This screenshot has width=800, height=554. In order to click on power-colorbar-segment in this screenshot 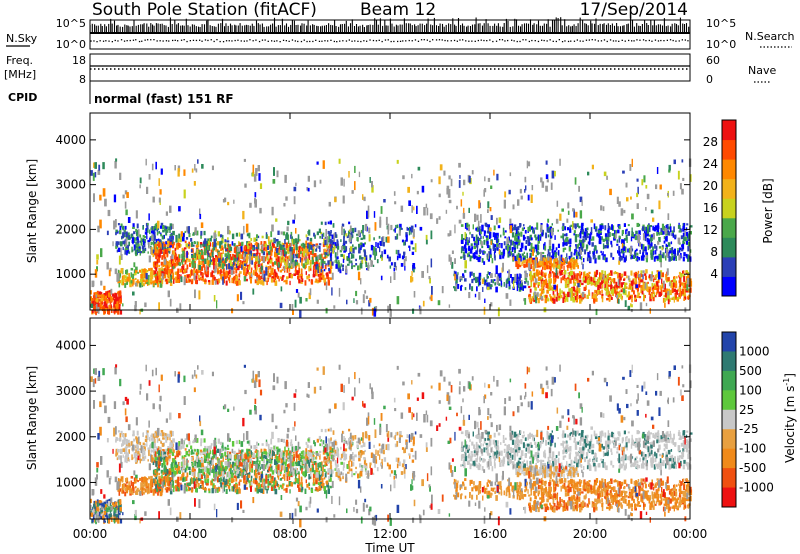, I will do `click(729, 188)`.